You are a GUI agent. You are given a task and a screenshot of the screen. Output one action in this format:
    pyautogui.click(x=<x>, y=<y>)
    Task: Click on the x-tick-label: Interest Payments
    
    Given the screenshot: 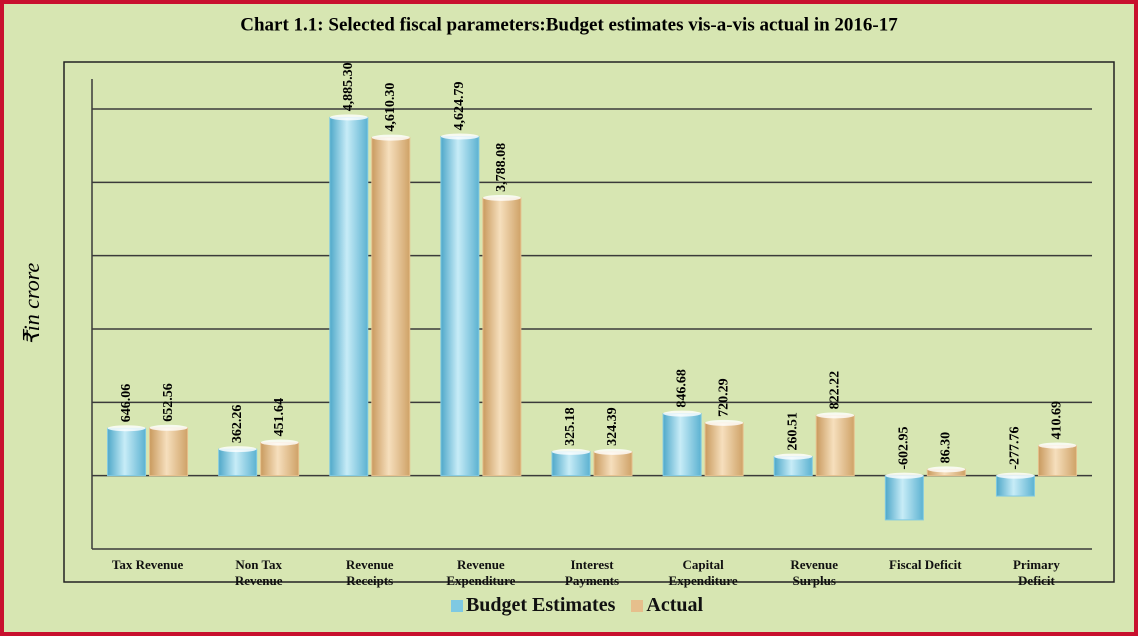 What is the action you would take?
    pyautogui.click(x=592, y=572)
    